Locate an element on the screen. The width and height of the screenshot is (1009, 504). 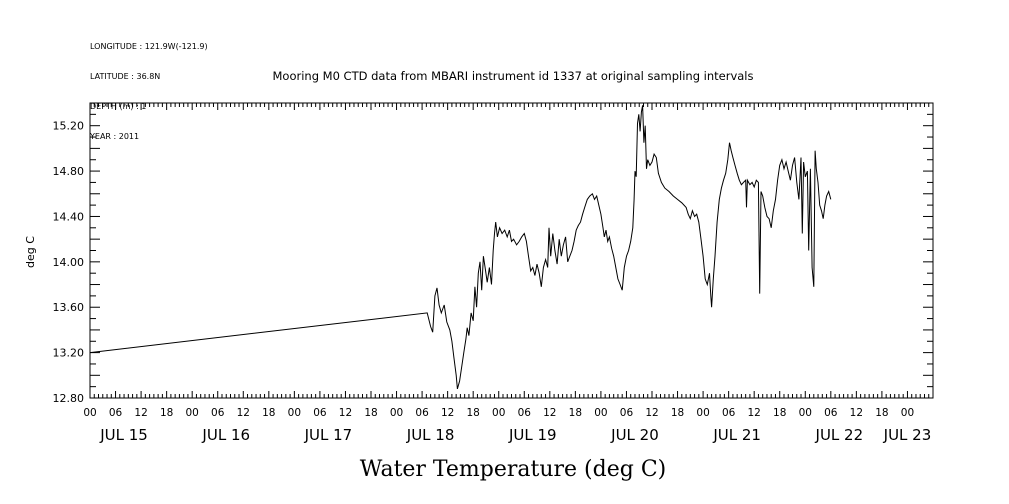
meta-latitude: LATITUDE : 36.8N is located at coordinates (125, 76).